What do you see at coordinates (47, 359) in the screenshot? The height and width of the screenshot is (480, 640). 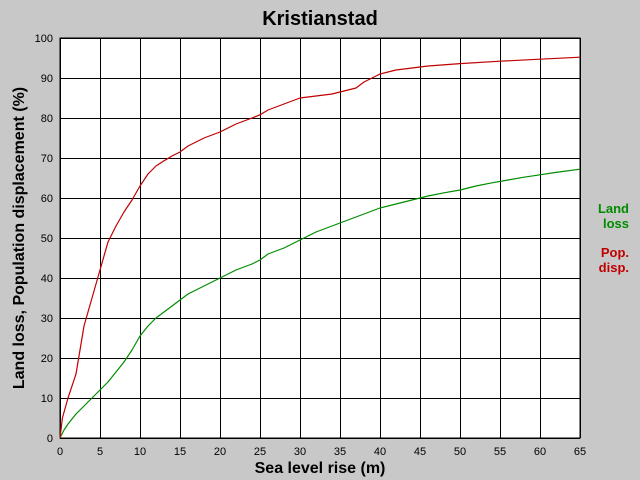 I see `y-tick-label: 20` at bounding box center [47, 359].